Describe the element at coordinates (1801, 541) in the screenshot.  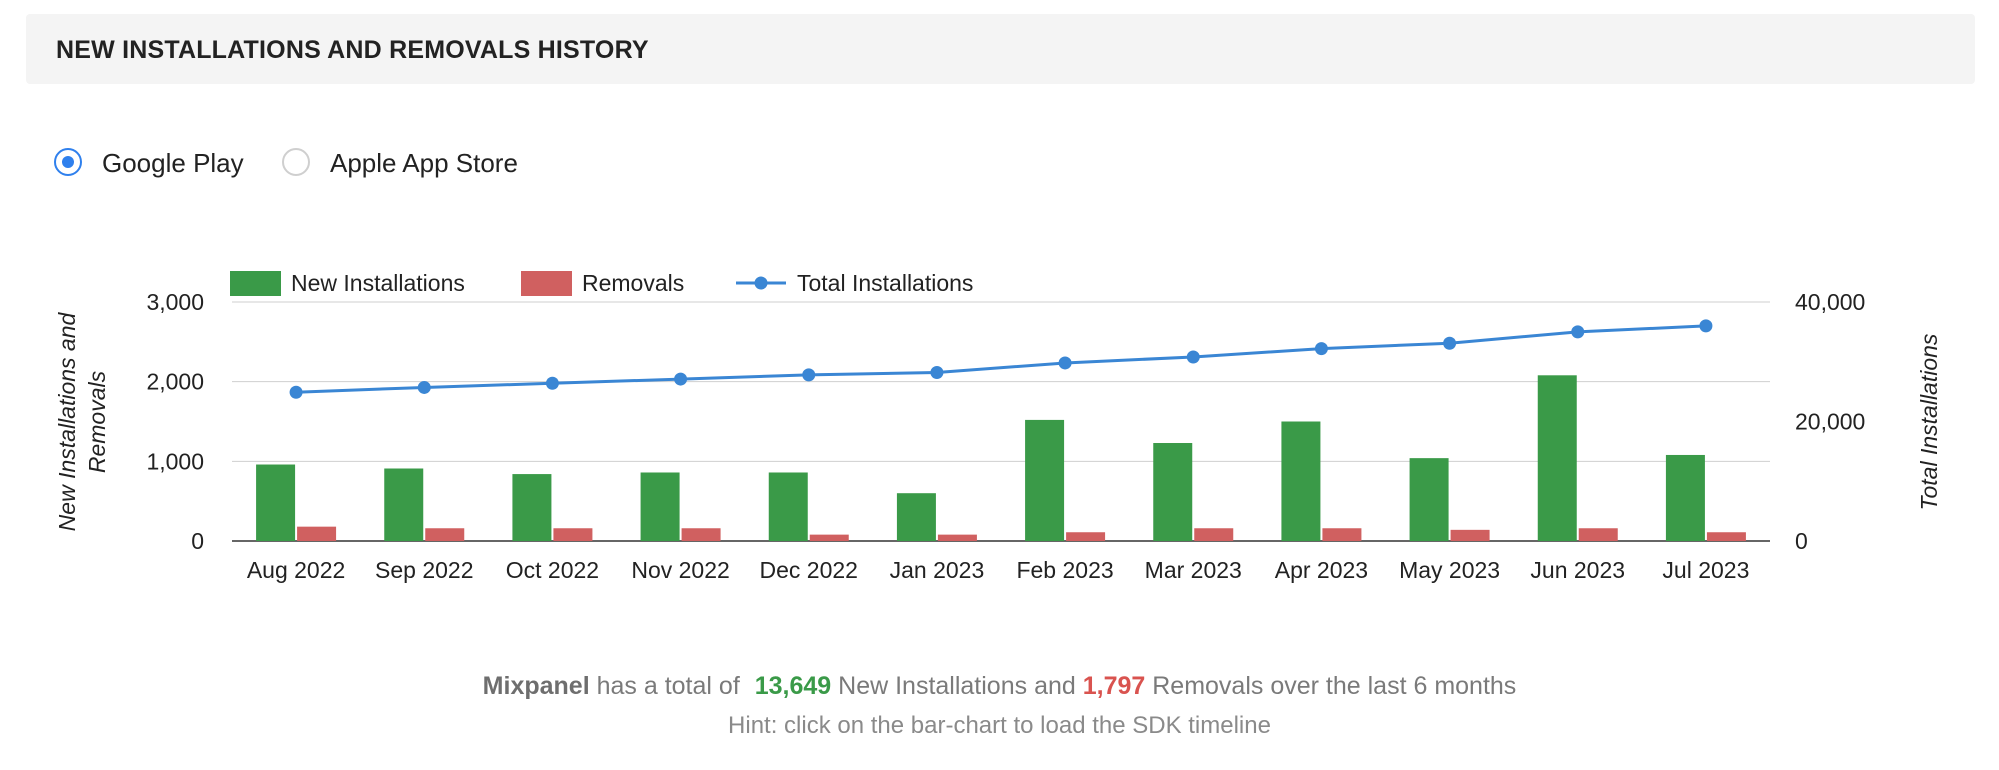
I see `y2-tick-label: 0` at that location.